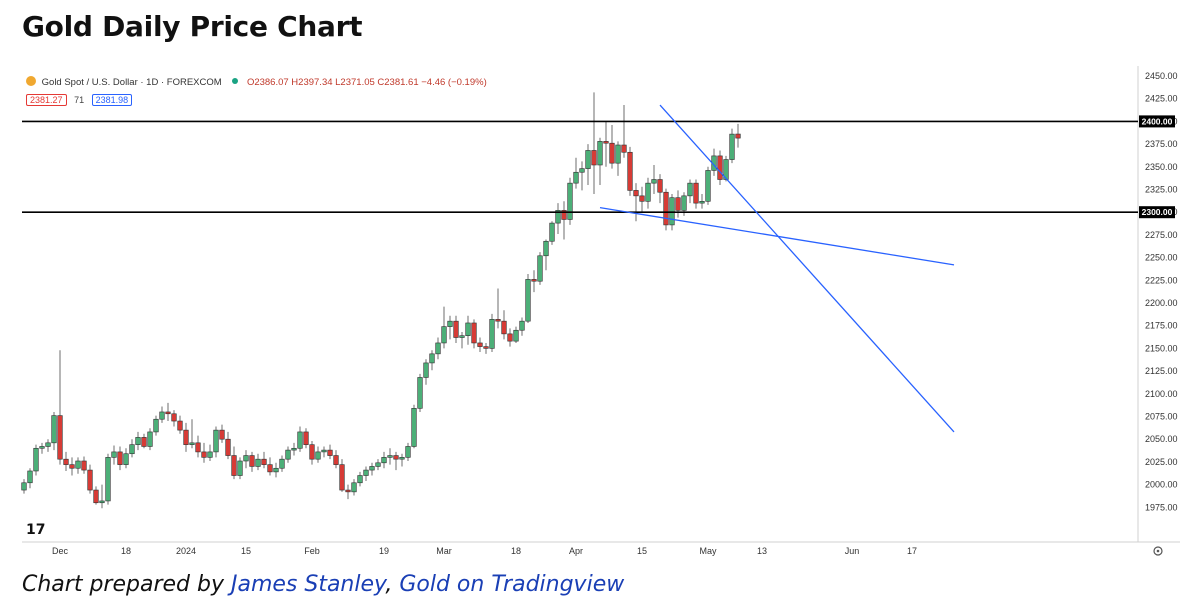 Image resolution: width=1200 pixels, height=602 pixels. What do you see at coordinates (46, 100) in the screenshot?
I see `bid-price: 2381.27` at bounding box center [46, 100].